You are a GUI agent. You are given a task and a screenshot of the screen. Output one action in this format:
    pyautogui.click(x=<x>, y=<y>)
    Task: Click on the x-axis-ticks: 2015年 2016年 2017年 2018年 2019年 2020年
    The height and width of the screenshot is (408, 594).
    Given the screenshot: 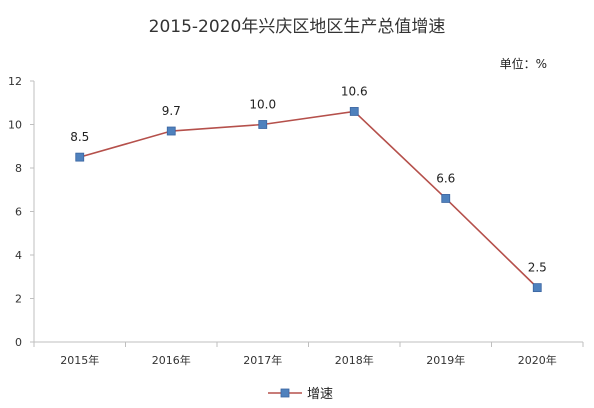 What is the action you would take?
    pyautogui.click(x=308, y=354)
    